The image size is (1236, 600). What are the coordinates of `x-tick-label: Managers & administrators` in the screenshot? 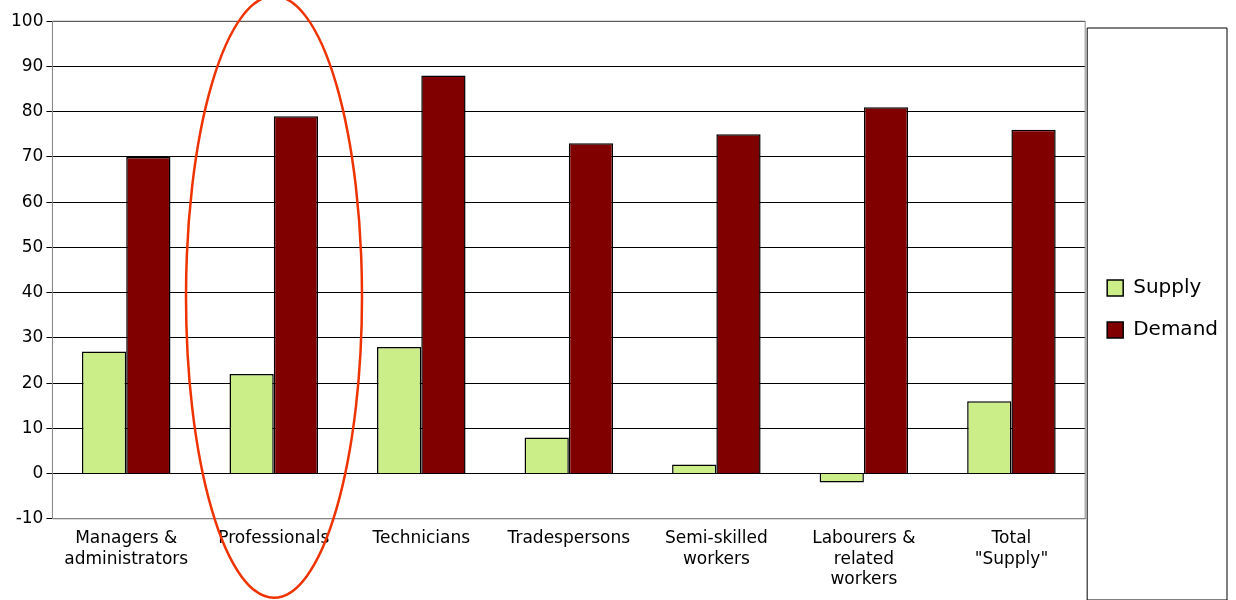 It's located at (126, 547).